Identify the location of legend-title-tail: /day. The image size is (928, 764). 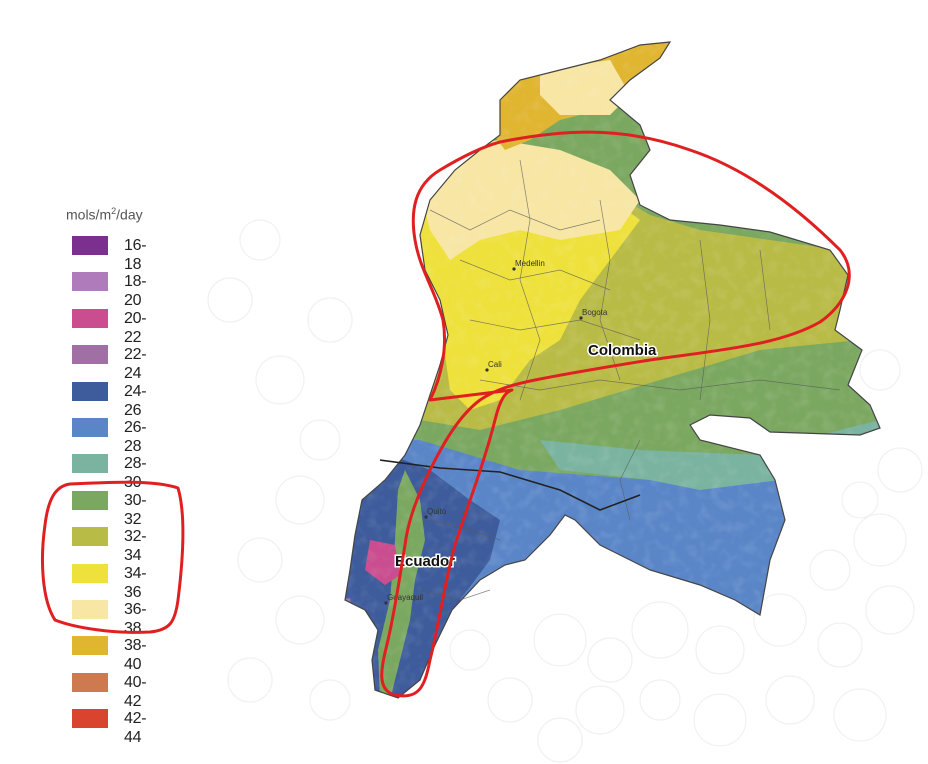
(129, 214).